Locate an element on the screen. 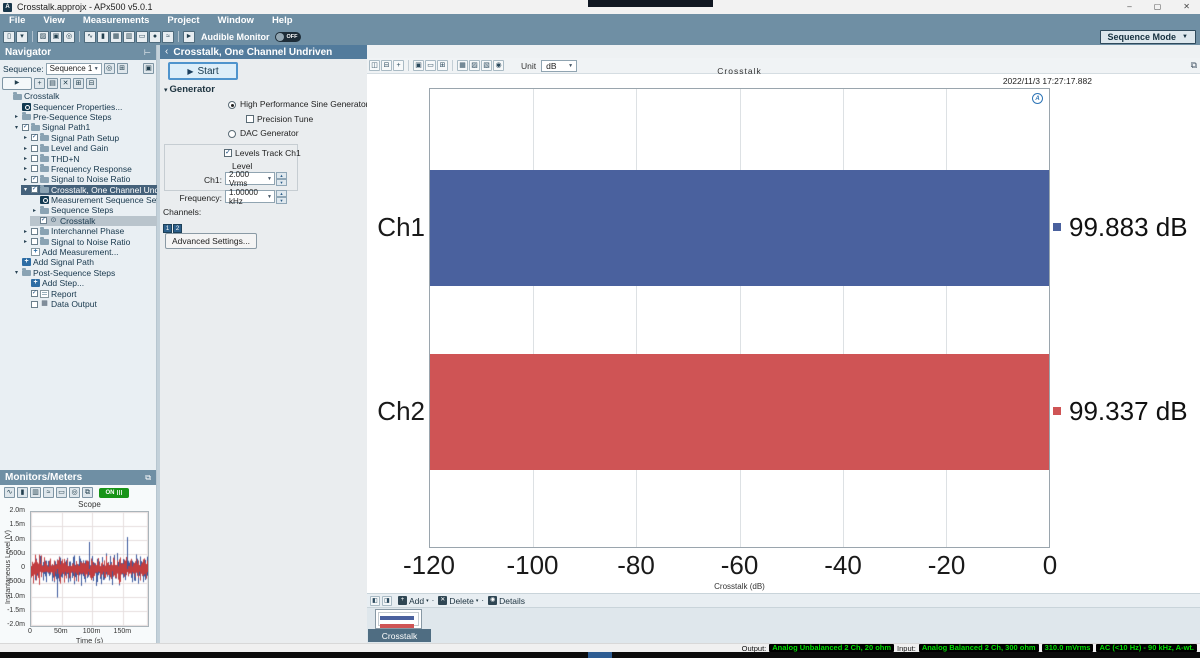  tree-item: ▦ Data Output is located at coordinates (78, 304).